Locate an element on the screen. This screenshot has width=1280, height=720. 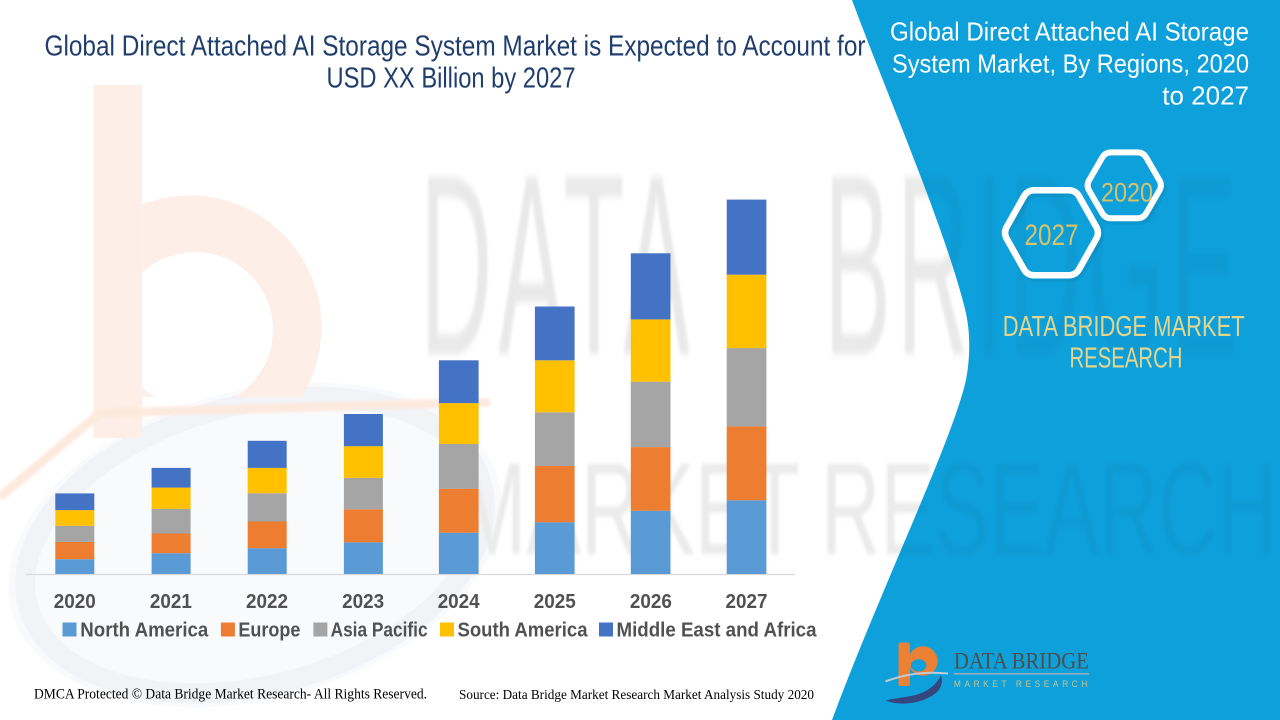
svg-text: 2021 is located at coordinates (171, 602).